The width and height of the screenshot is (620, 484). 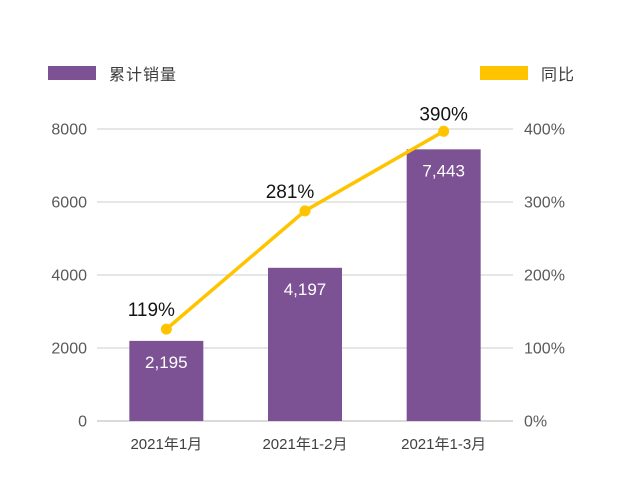 I want to click on y-axis-left-tick-label: 4000, so click(x=69, y=276).